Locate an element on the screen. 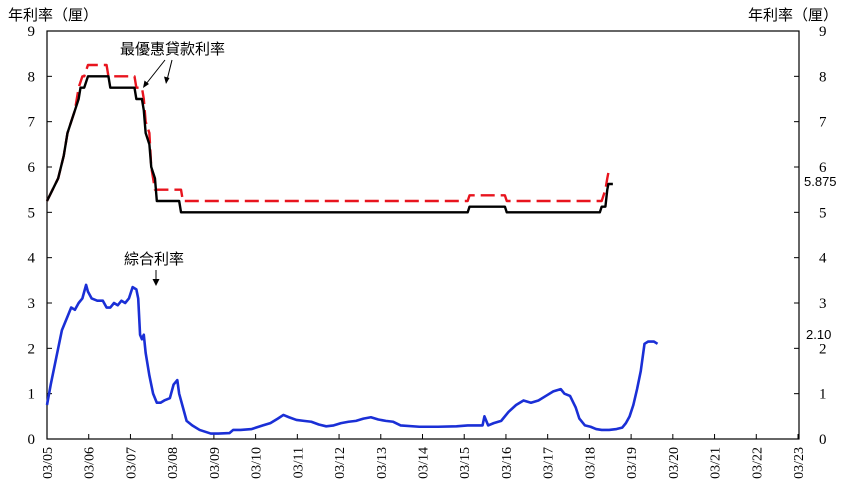  y-tick-label-left: 9 is located at coordinates (32, 32).